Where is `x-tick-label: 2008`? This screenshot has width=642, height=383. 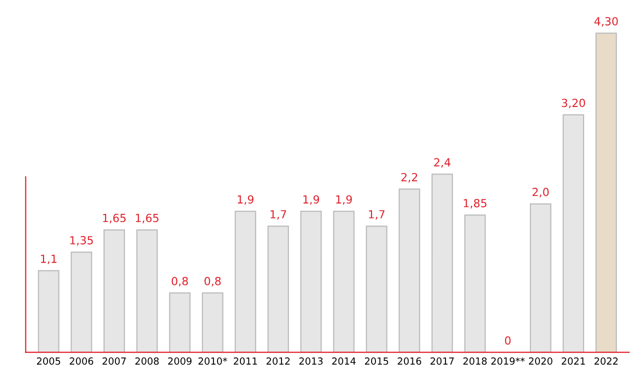 x-tick-label: 2008 is located at coordinates (147, 361).